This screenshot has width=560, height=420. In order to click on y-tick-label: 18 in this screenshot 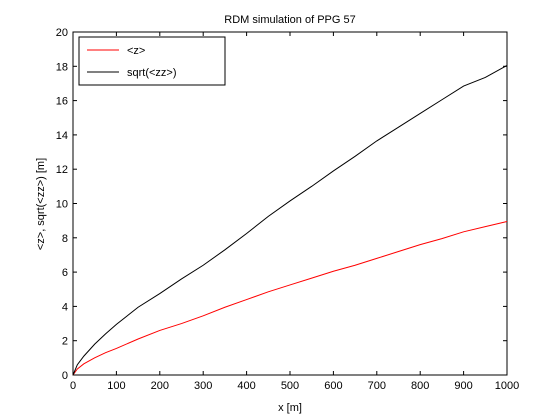, I will do `click(62, 67)`.